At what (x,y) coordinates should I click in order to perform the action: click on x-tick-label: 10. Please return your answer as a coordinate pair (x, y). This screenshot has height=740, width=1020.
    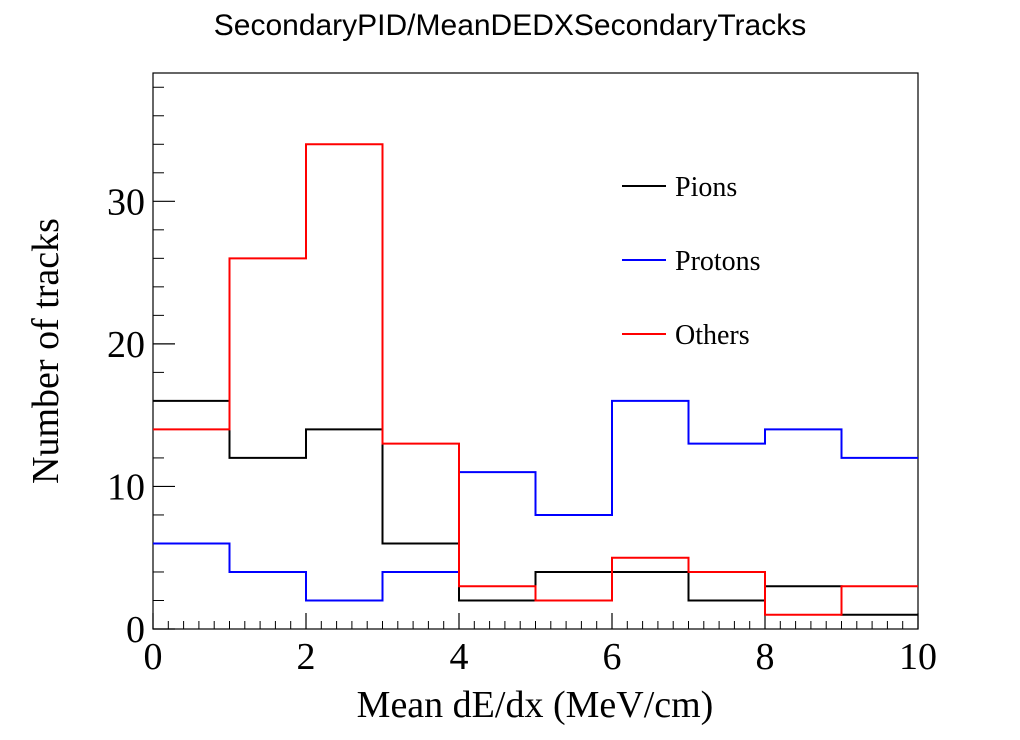
    Looking at the image, I should click on (918, 657).